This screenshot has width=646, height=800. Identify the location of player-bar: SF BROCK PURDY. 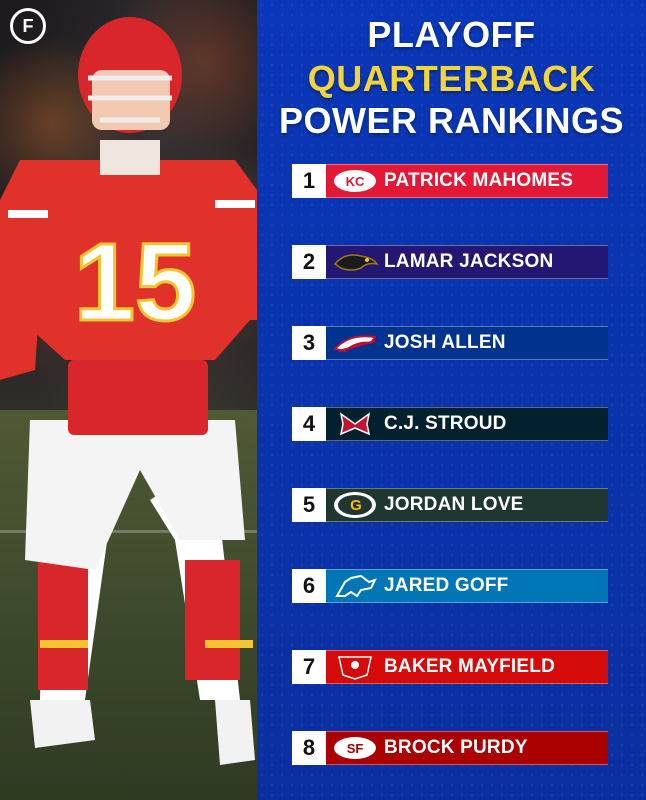
(467, 748).